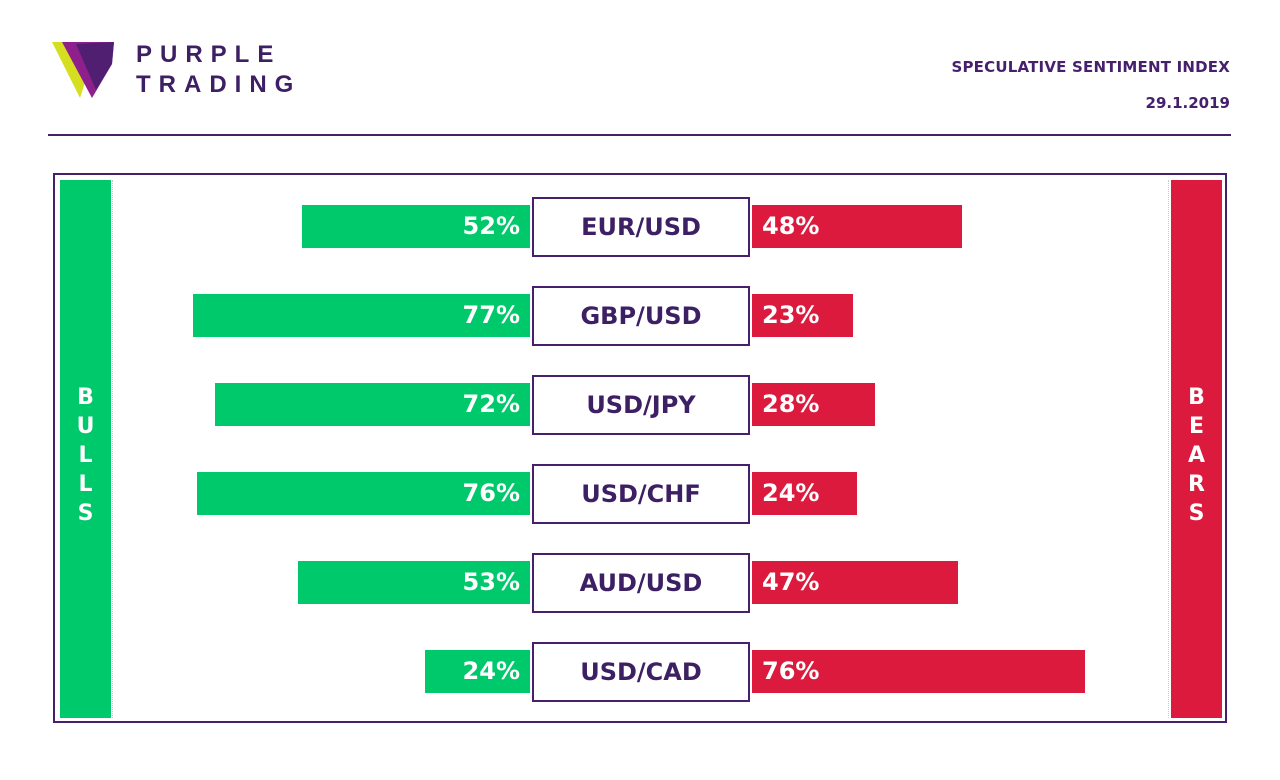  What do you see at coordinates (416, 226) in the screenshot?
I see `bulls-bar: 52%` at bounding box center [416, 226].